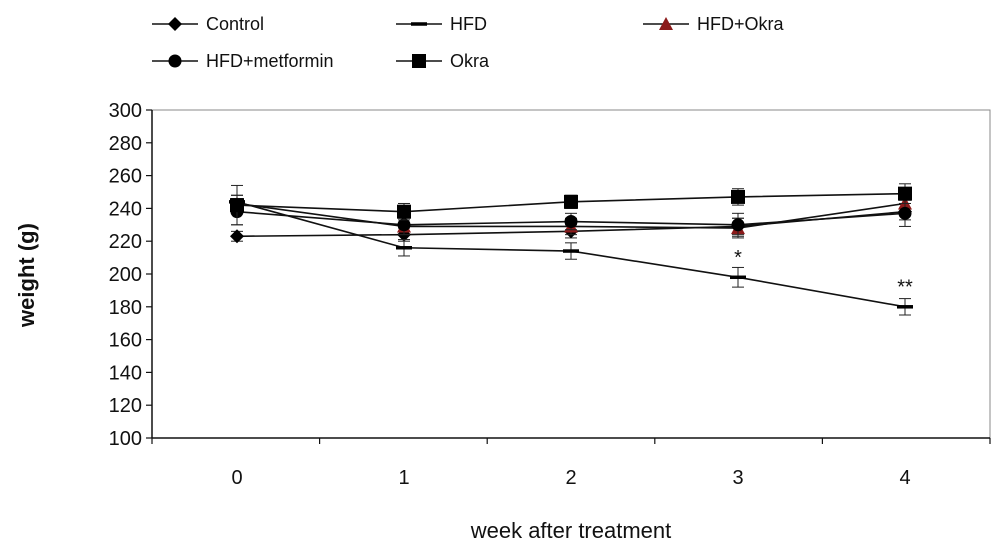  What do you see at coordinates (443, 61) in the screenshot?
I see `legend-item: Okra` at bounding box center [443, 61].